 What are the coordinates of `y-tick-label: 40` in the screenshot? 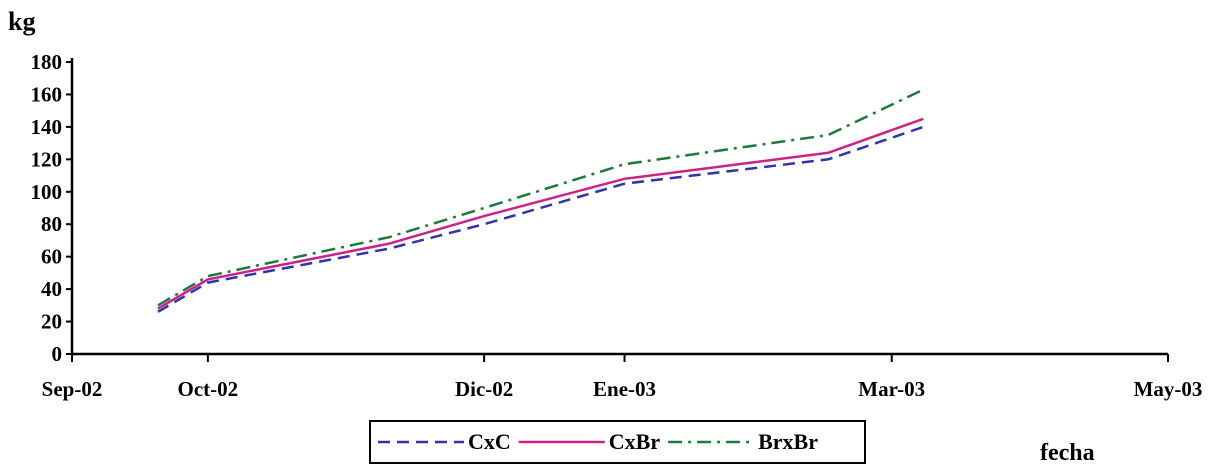 It's located at (51, 289).